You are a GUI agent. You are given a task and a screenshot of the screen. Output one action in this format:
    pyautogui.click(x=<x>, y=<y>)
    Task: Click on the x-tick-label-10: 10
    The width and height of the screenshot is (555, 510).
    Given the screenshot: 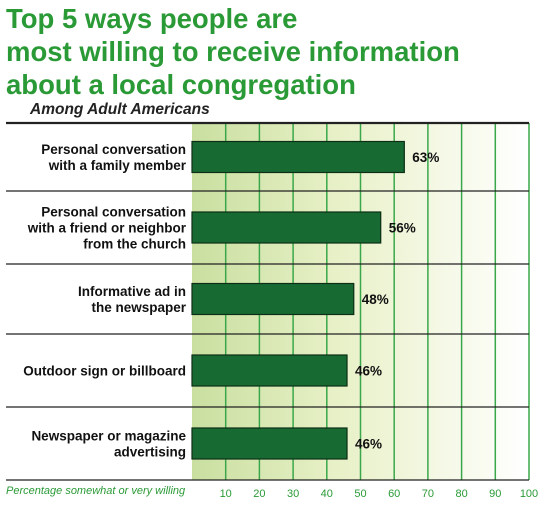 What is the action you would take?
    pyautogui.click(x=226, y=494)
    